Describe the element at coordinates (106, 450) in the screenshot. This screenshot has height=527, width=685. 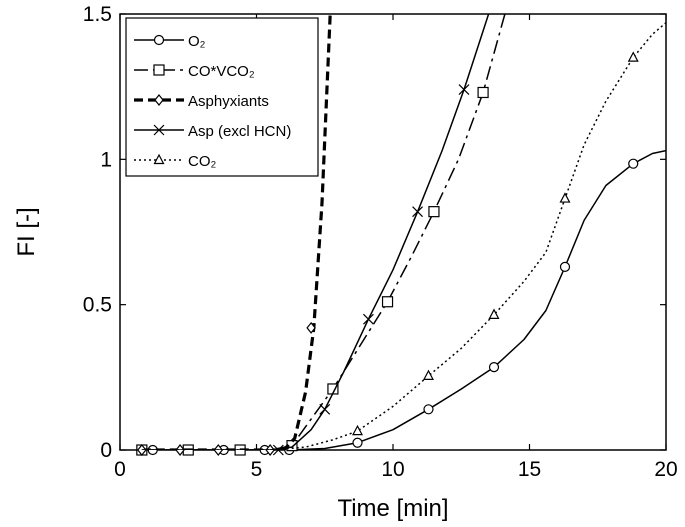
I see `y-tick-label: 0` at that location.